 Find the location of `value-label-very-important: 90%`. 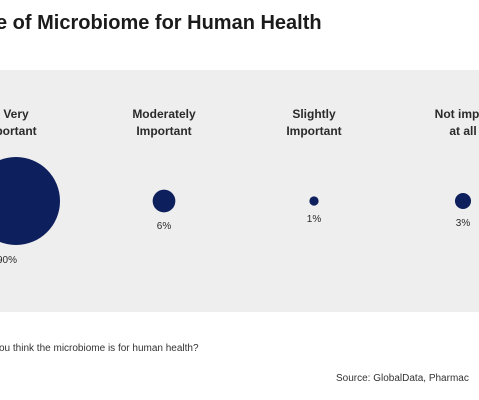

value-label-very-important: 90% is located at coordinates (8, 260).